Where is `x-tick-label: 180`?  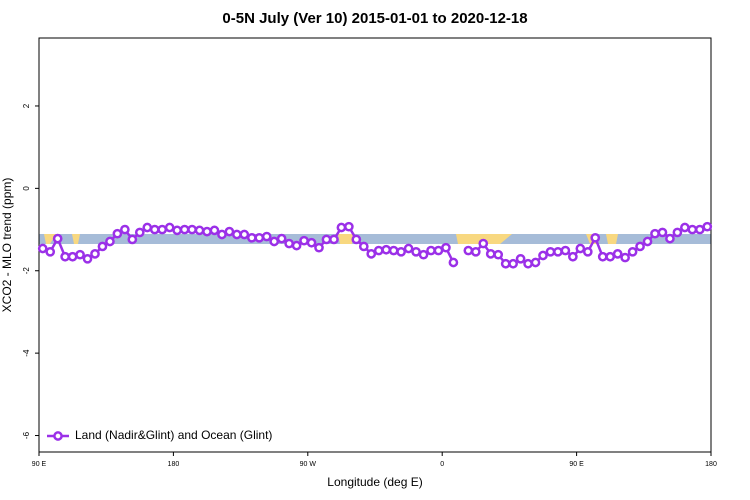
x-tick-label: 180 is located at coordinates (174, 464).